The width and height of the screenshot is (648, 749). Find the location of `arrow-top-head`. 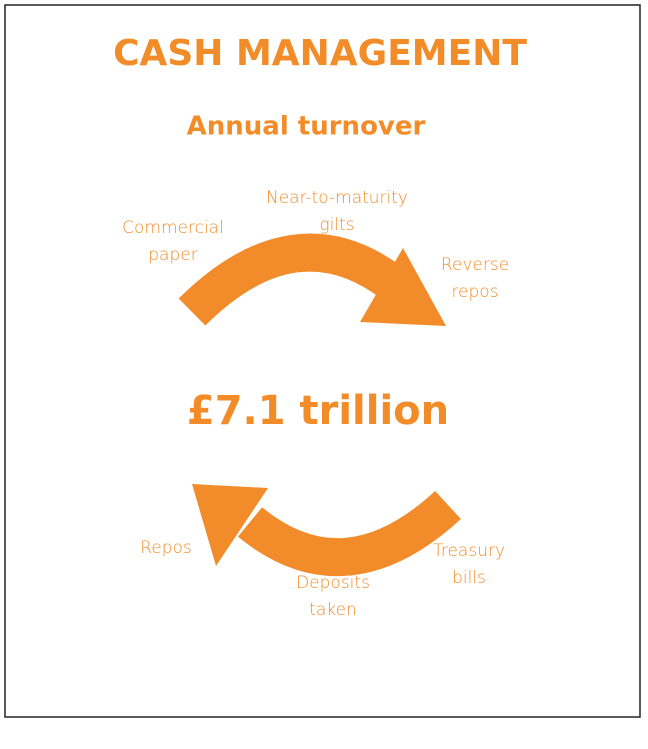

arrow-top-head is located at coordinates (403, 287).